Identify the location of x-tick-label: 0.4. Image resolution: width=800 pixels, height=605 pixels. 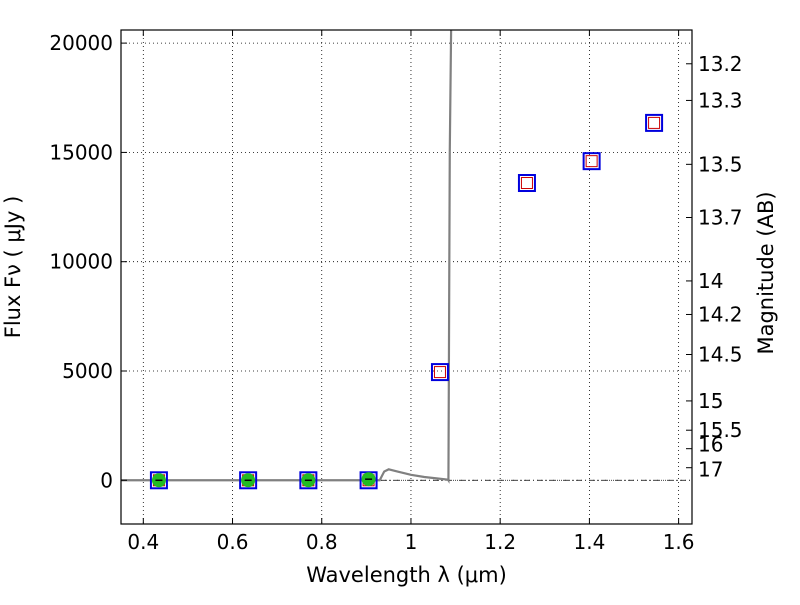
(143, 542).